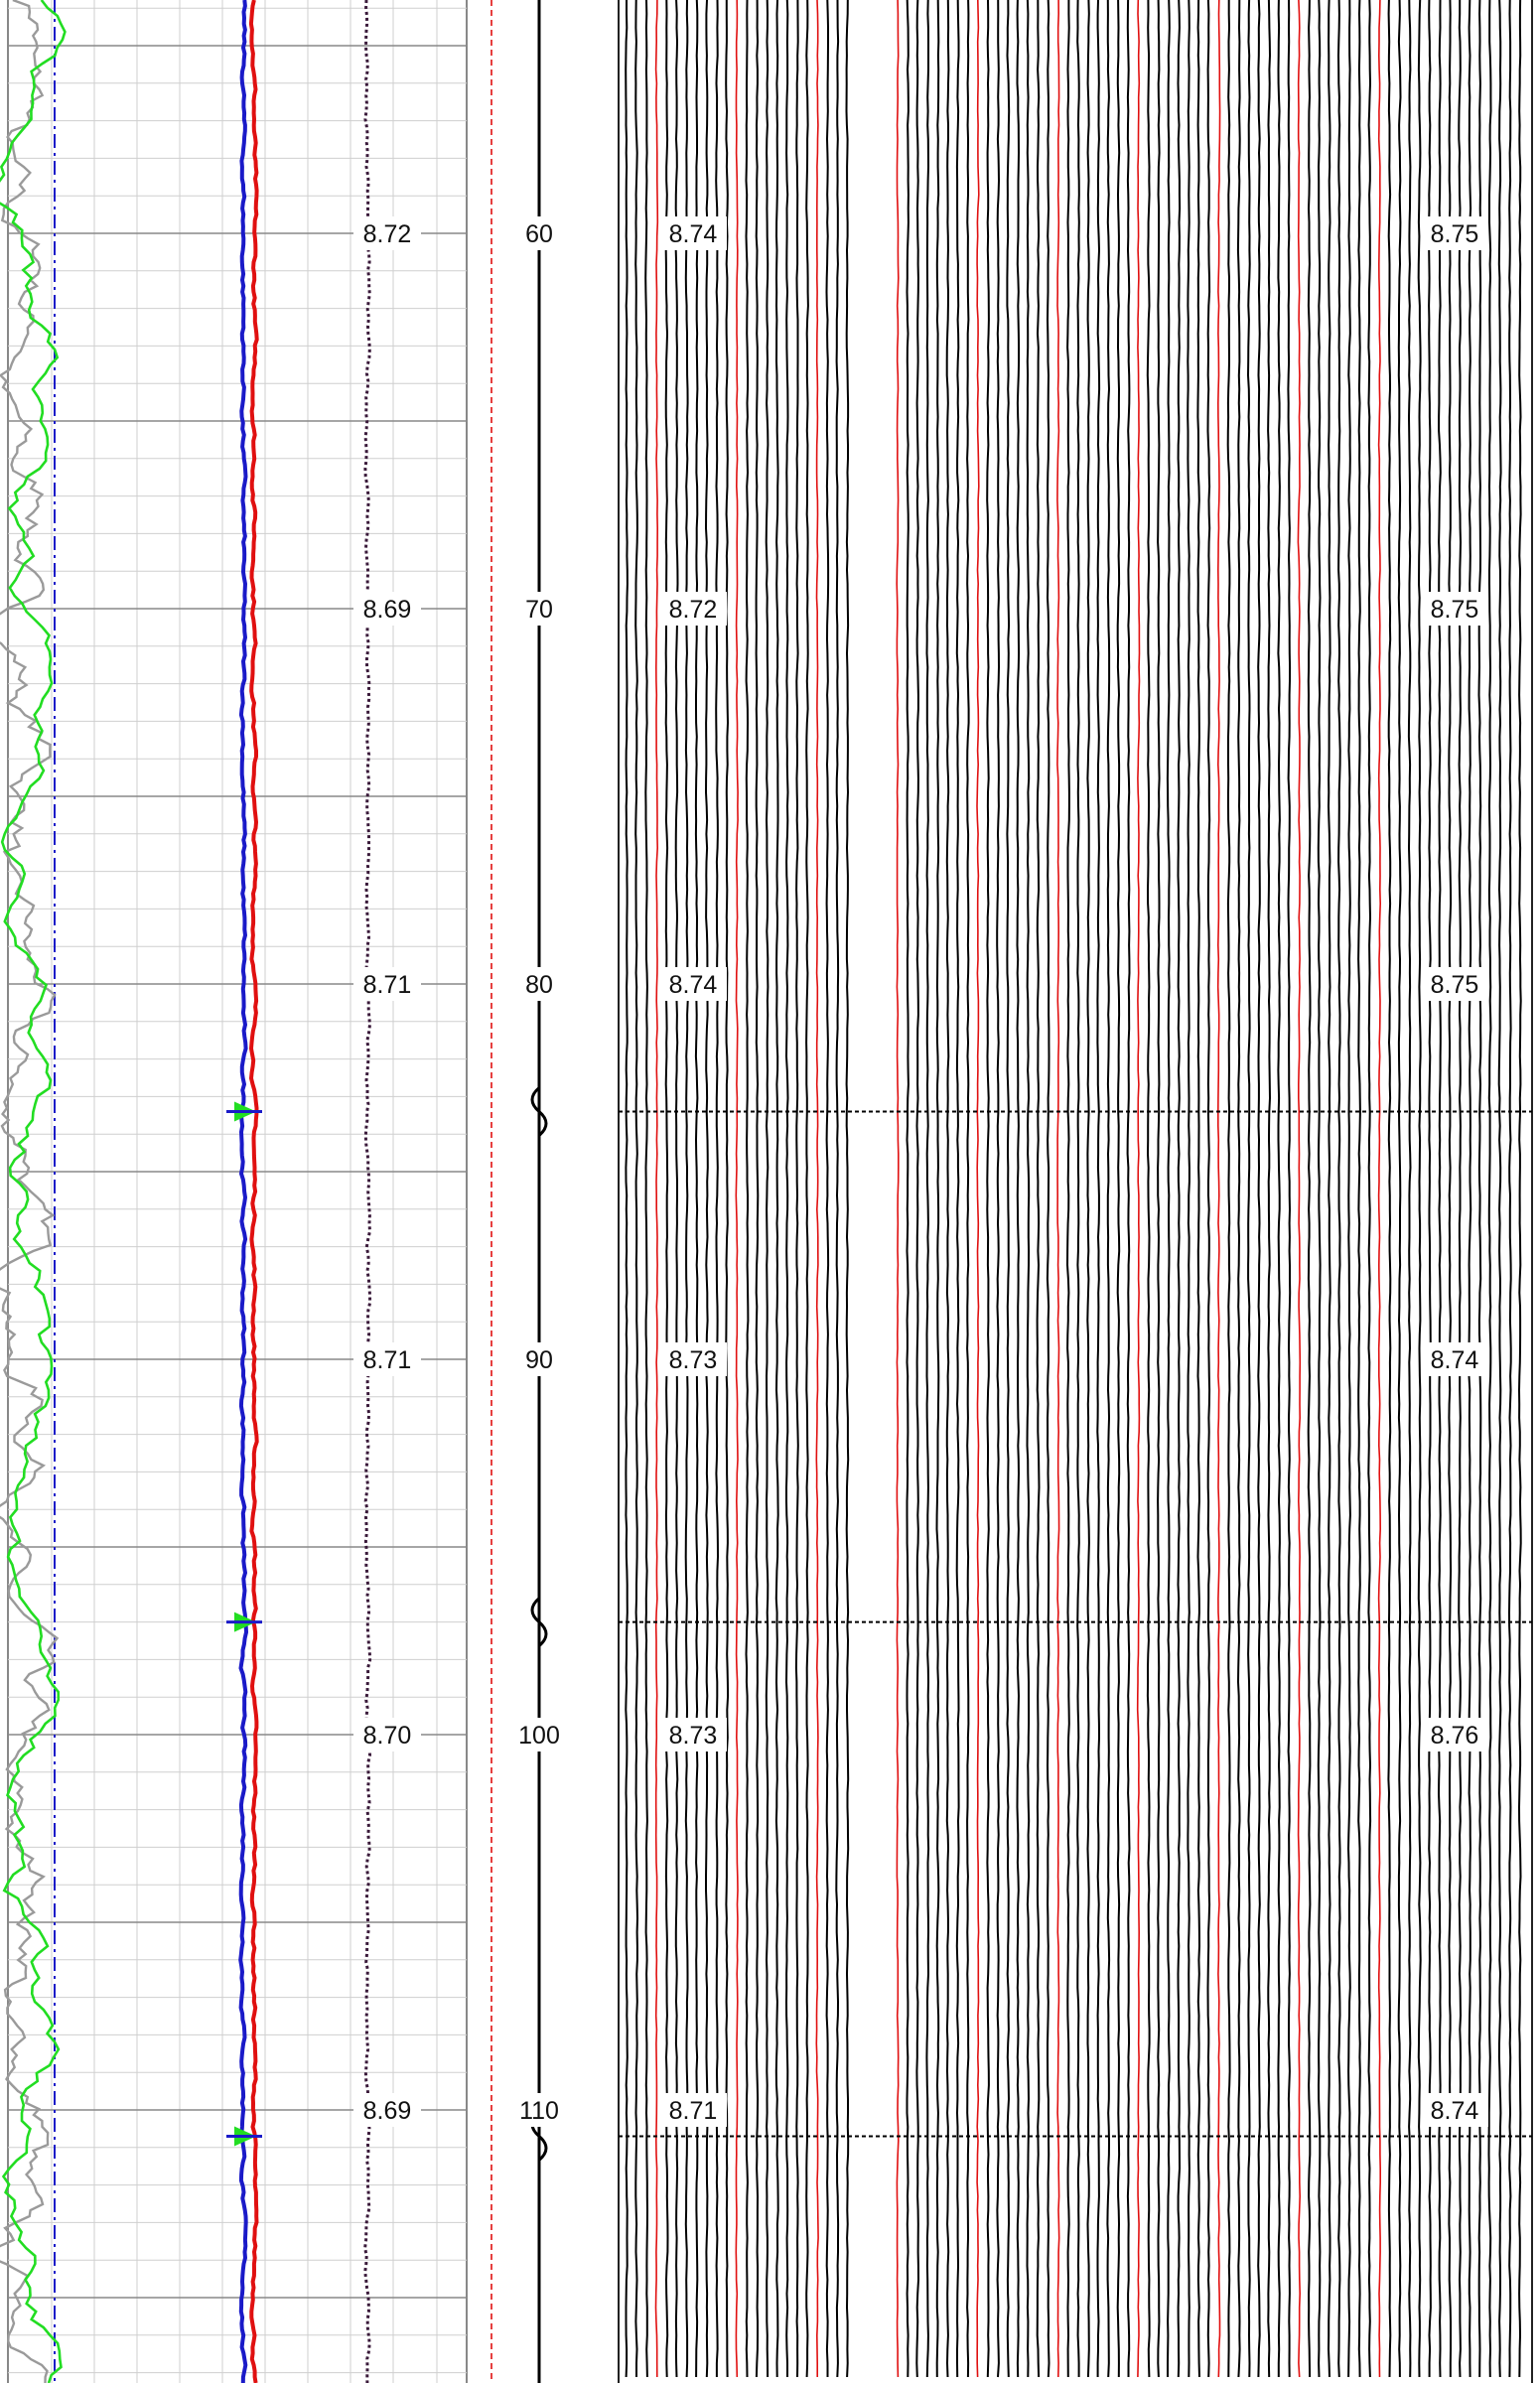 The image size is (1540, 2383). I want to click on depth-label: 70, so click(539, 610).